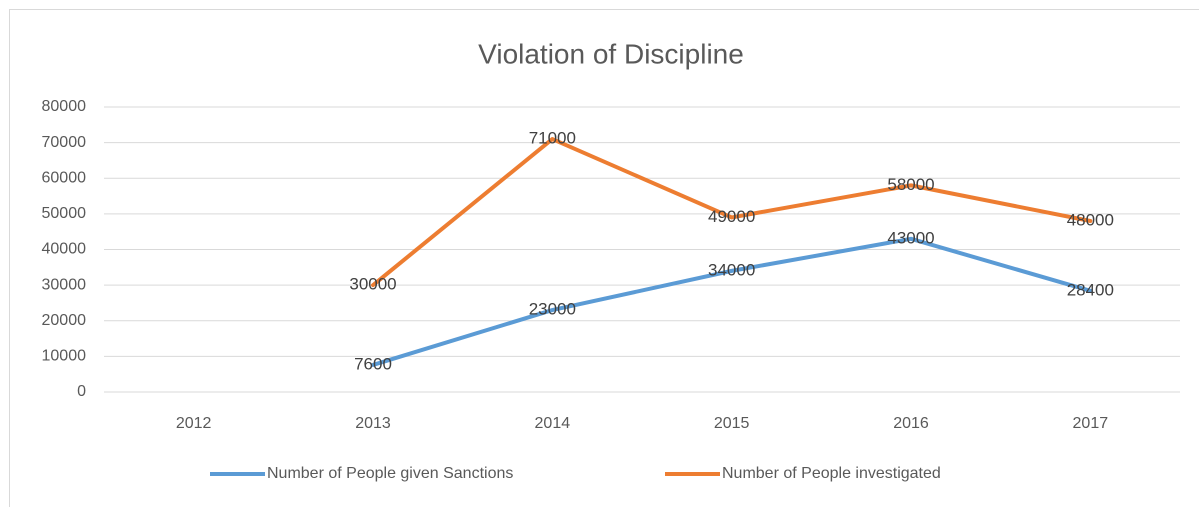 This screenshot has height=507, width=1199. Describe the element at coordinates (1090, 289) in the screenshot. I see `data-label: 28400` at that location.